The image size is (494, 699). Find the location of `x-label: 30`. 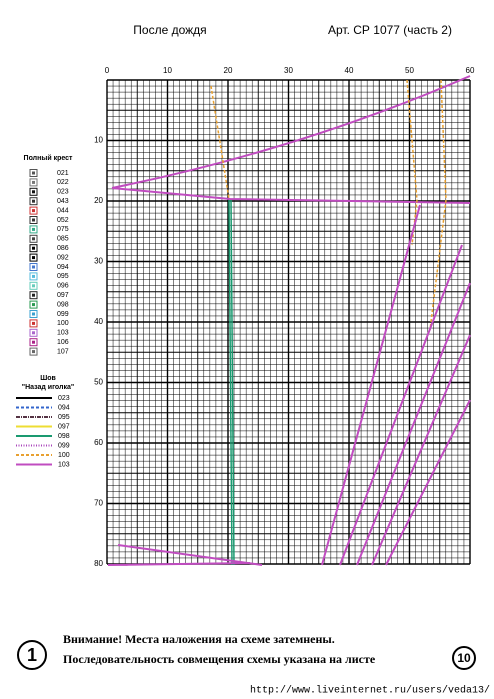

x-label: 30 is located at coordinates (288, 70).